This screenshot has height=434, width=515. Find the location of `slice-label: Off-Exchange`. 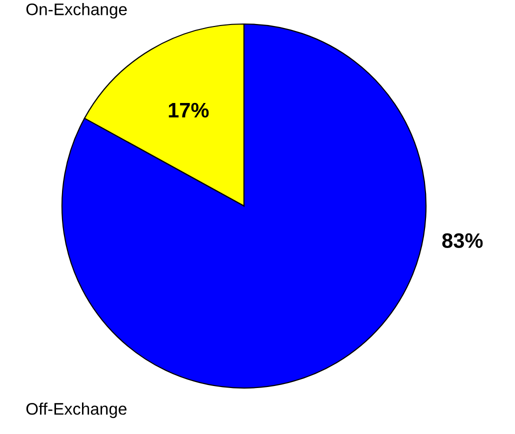

slice-label: Off-Exchange is located at coordinates (76, 410).